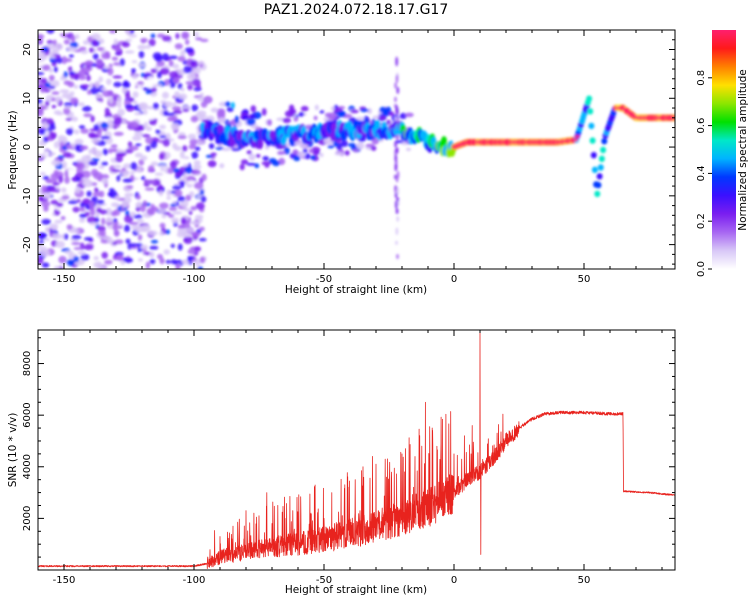  I want to click on snr-ytick-label: 4000, so click(27, 466).